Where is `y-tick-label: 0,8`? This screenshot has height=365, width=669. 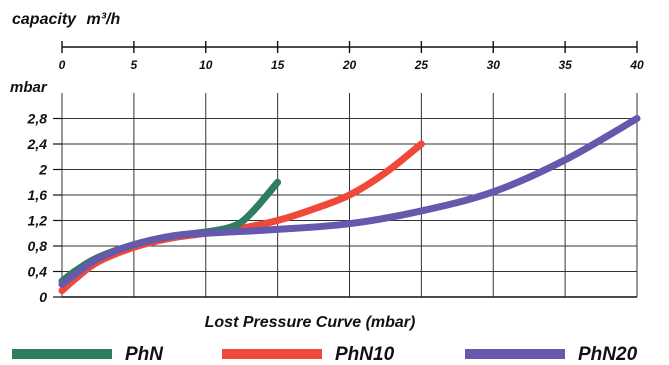 y-tick-label: 0,8 is located at coordinates (38, 246).